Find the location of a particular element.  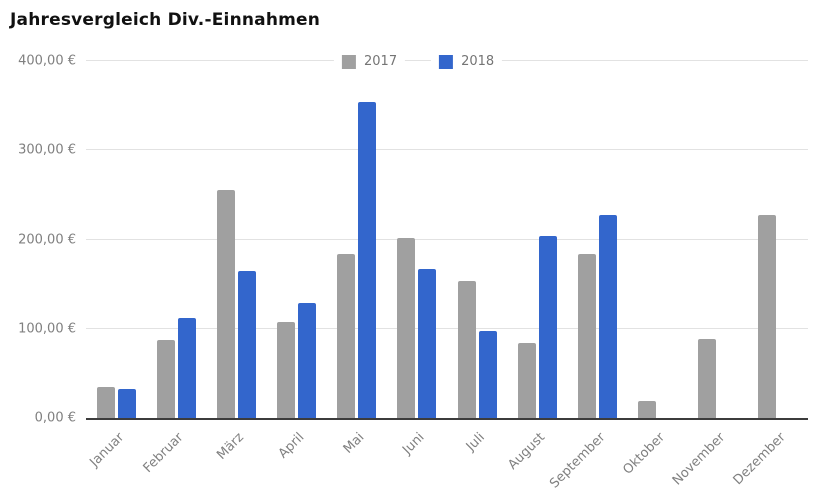

chart-legend: 2017 2018 is located at coordinates (418, 61).